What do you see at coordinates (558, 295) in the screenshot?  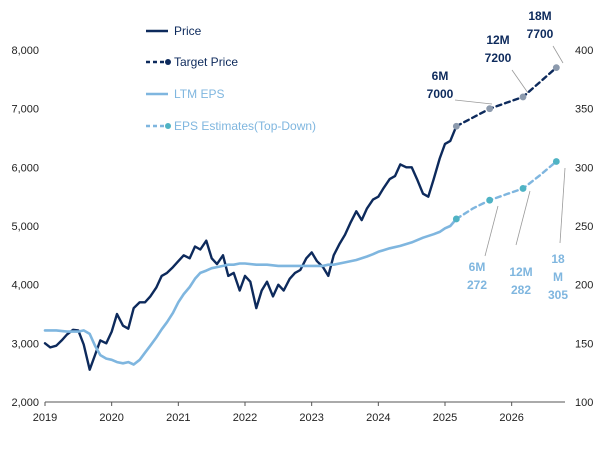 I see `annotation-label: 305` at bounding box center [558, 295].